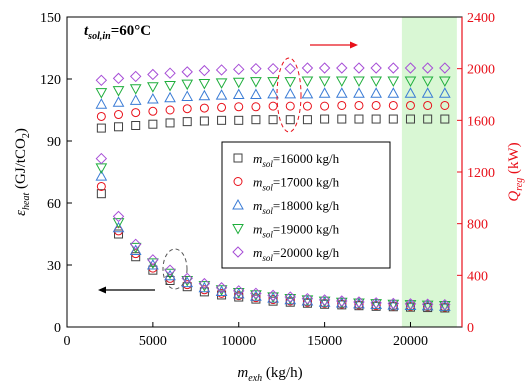 This screenshot has width=530, height=383. I want to click on x-tick-label: 20000, so click(410, 341).